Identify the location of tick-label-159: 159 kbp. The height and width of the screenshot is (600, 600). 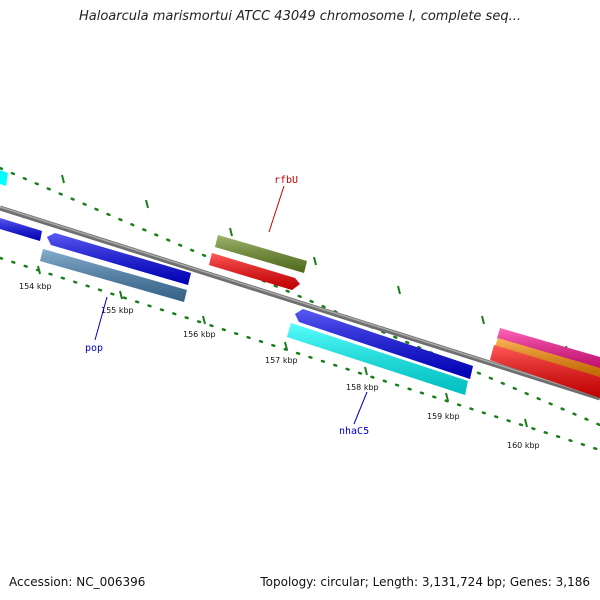
(443, 416).